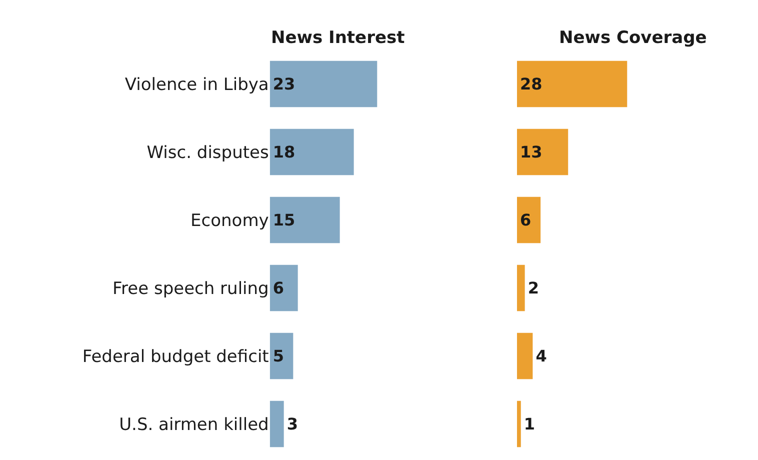  I want to click on data-label: 28, so click(531, 84).